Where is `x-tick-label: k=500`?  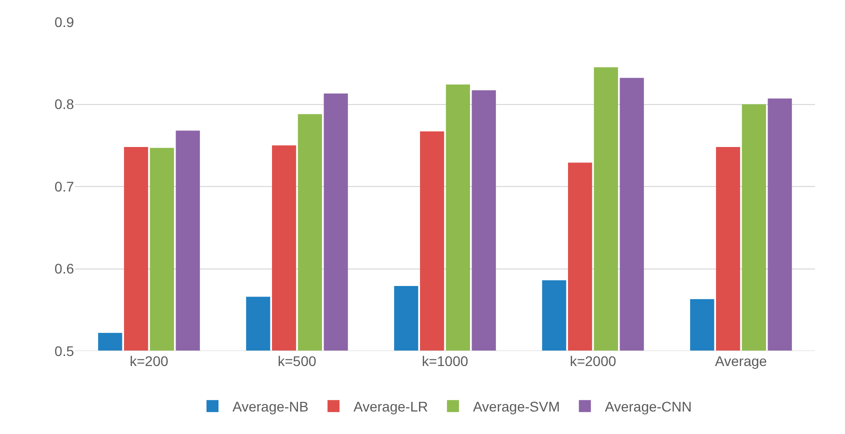
x-tick-label: k=500 is located at coordinates (297, 361).